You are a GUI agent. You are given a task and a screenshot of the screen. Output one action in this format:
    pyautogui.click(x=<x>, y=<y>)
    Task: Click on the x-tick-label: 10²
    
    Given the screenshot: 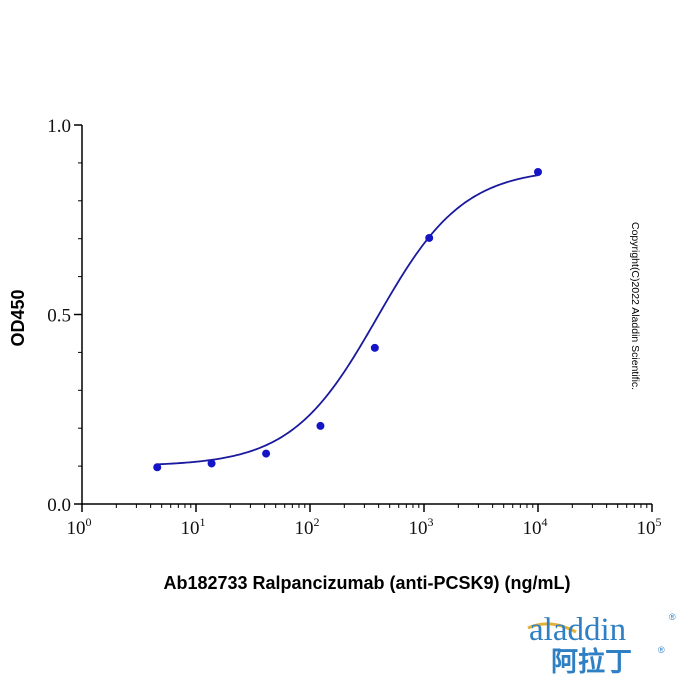 What is the action you would take?
    pyautogui.click(x=307, y=527)
    